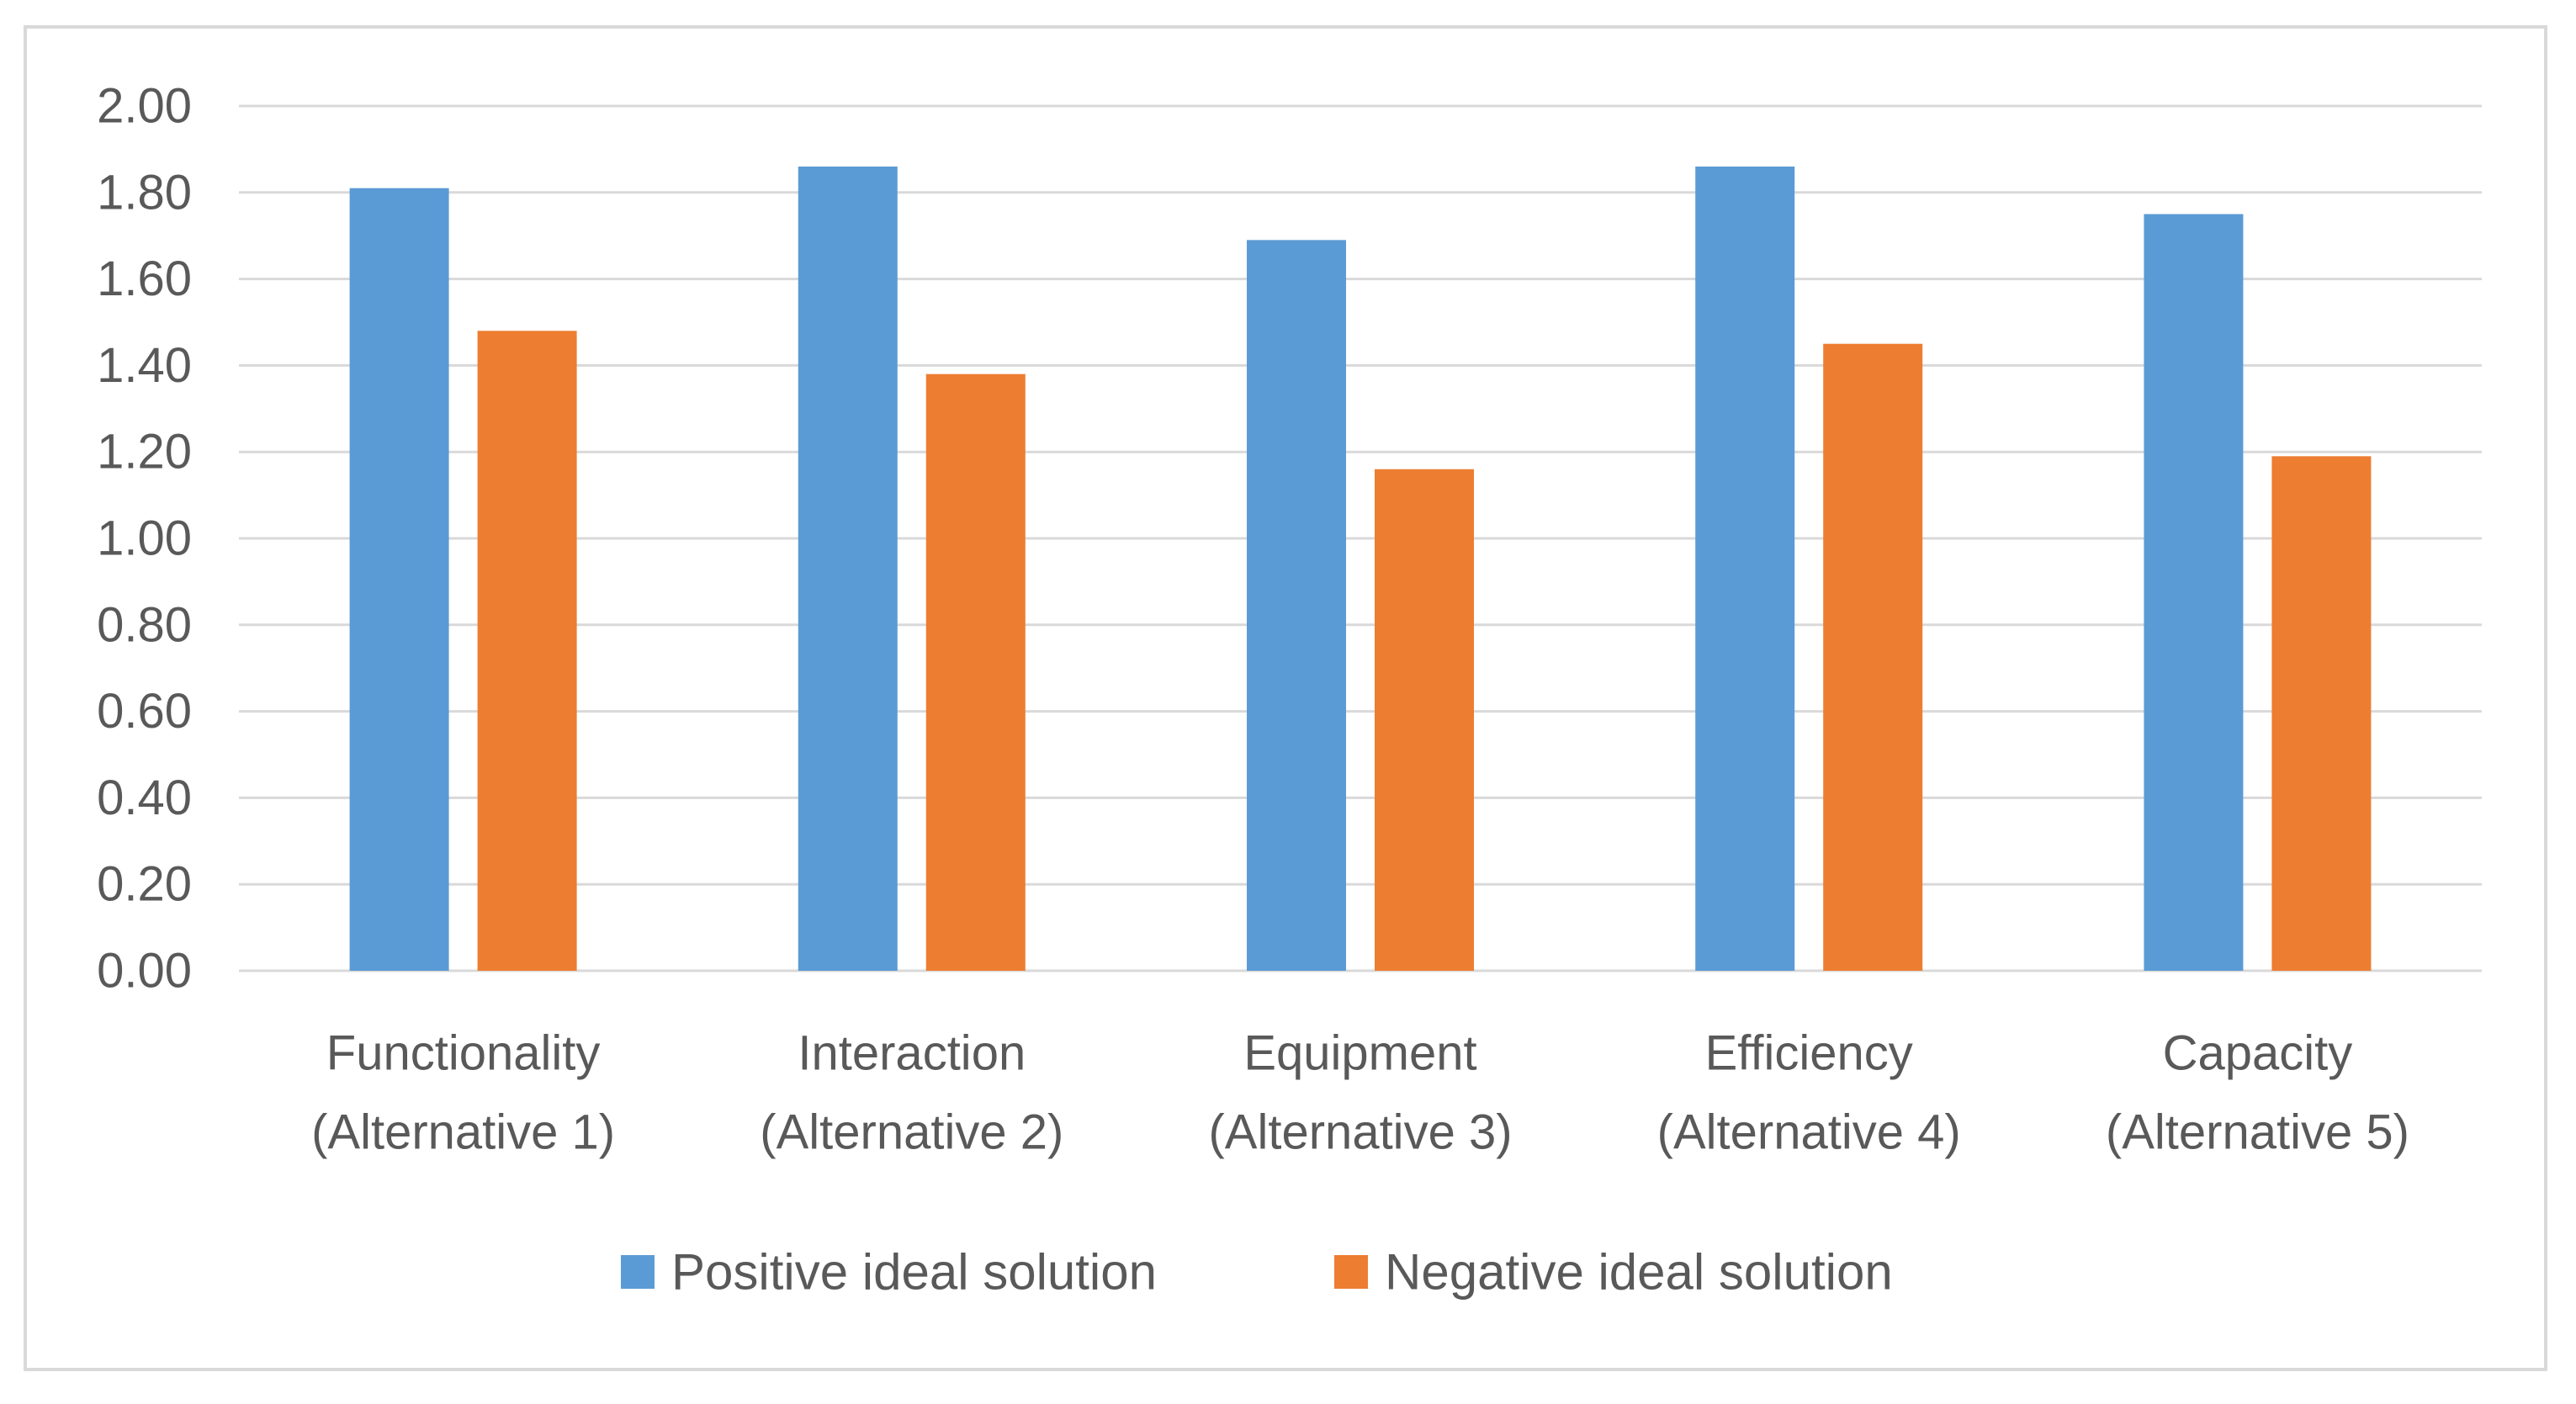  What do you see at coordinates (144, 798) in the screenshot?
I see `y-tick-label: 0.40` at bounding box center [144, 798].